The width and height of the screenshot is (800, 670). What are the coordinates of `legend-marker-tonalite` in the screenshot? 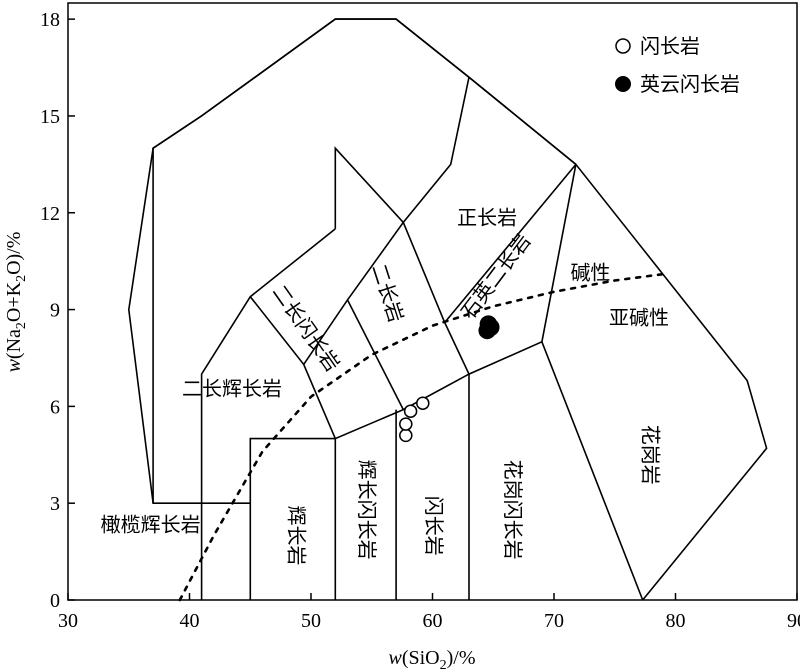 It's located at (623, 84).